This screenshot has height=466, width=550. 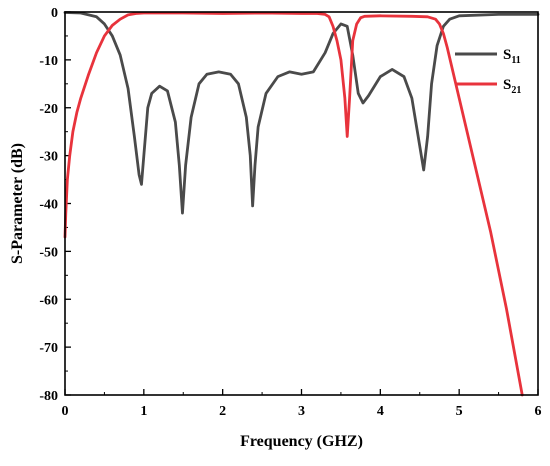 I want to click on legend-label-s21: S21, so click(x=512, y=86).